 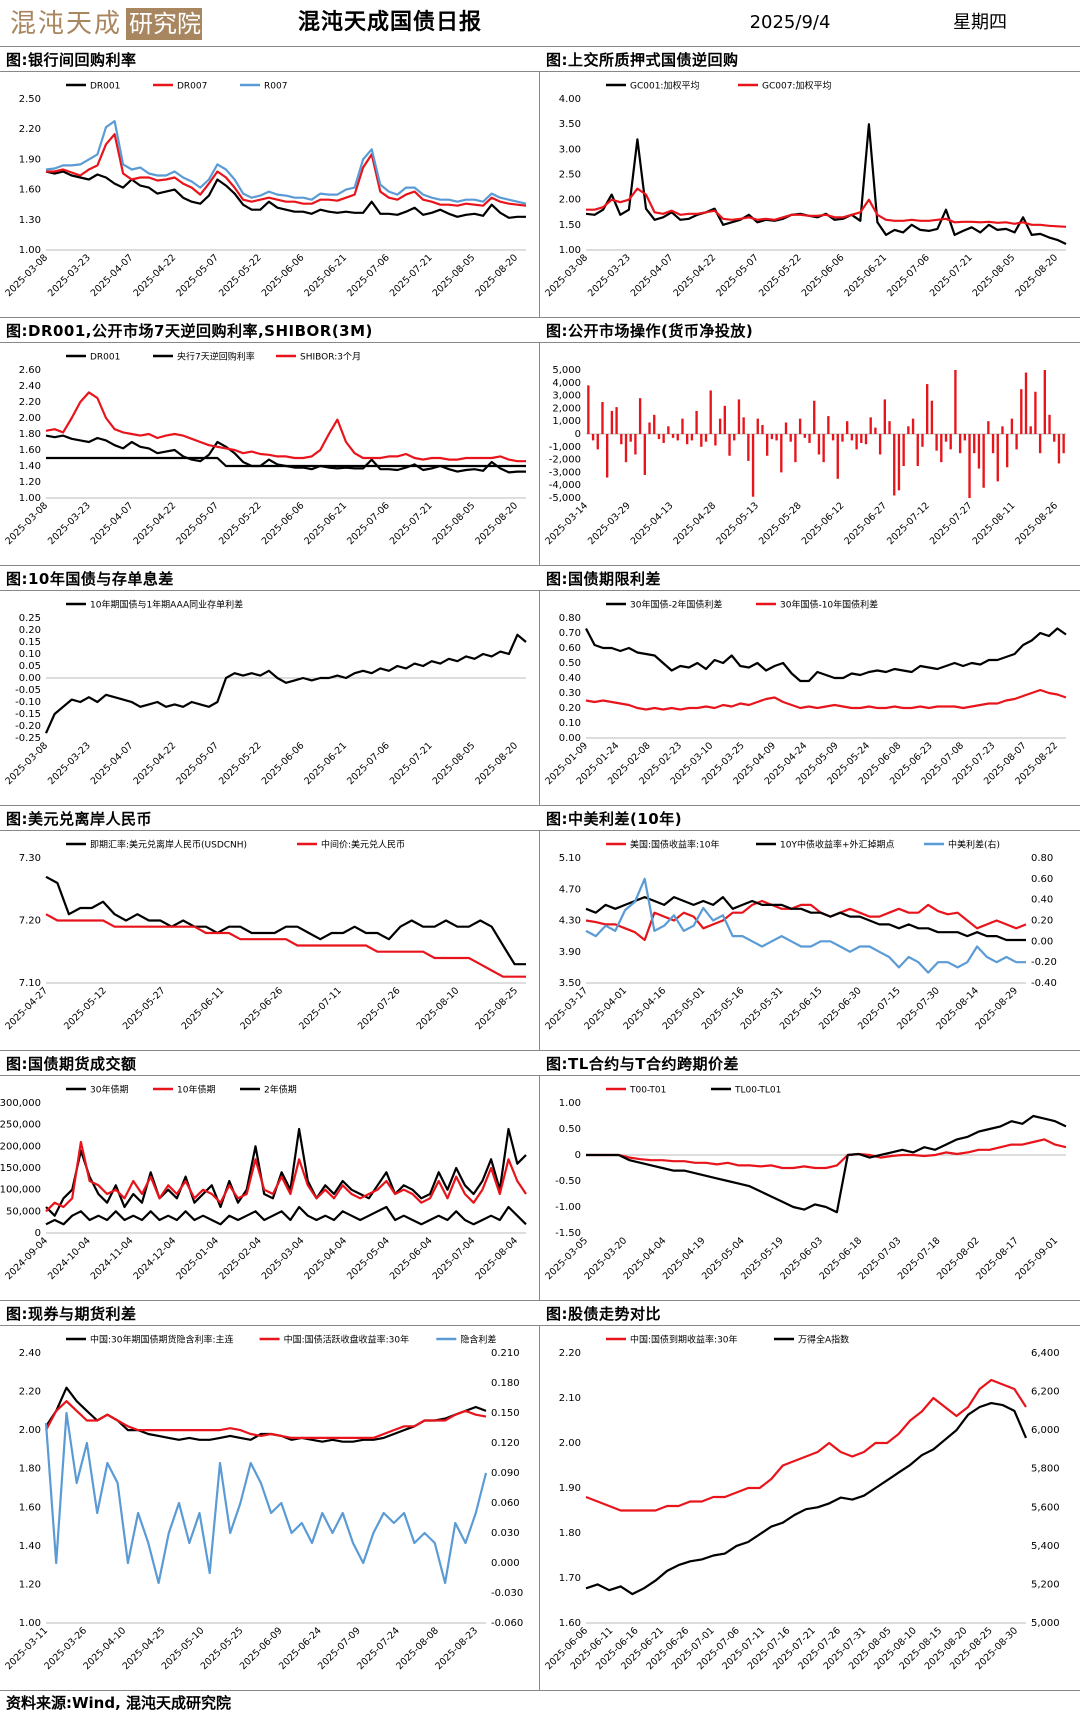 I want to click on y-tick-label: 7.20, so click(x=30, y=921).